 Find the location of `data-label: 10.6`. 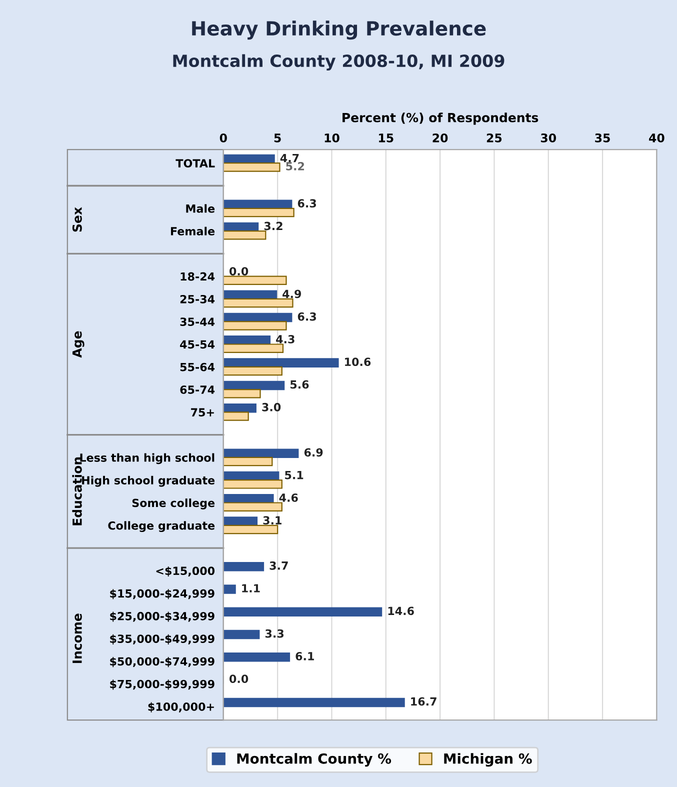

data-label: 10.6 is located at coordinates (358, 362).